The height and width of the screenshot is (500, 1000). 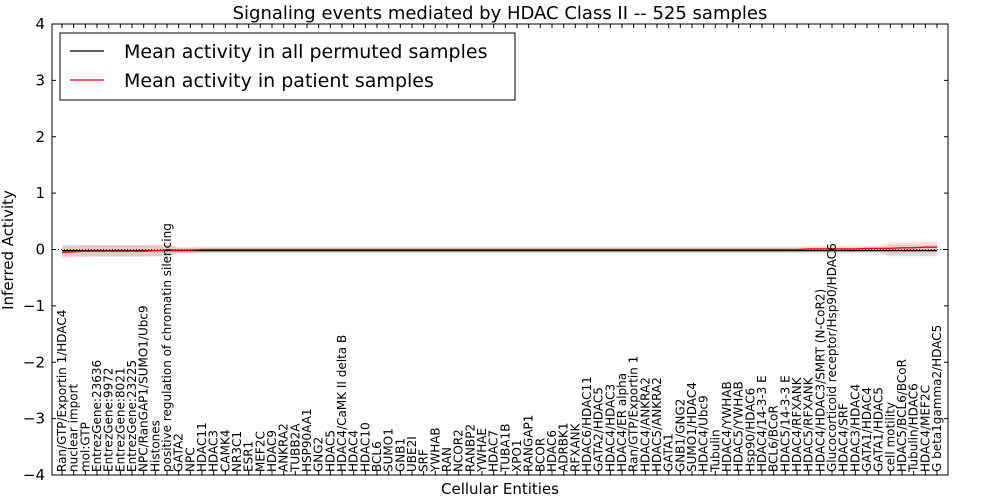 I want to click on x-category-label: TUBA1B, so click(x=505, y=448).